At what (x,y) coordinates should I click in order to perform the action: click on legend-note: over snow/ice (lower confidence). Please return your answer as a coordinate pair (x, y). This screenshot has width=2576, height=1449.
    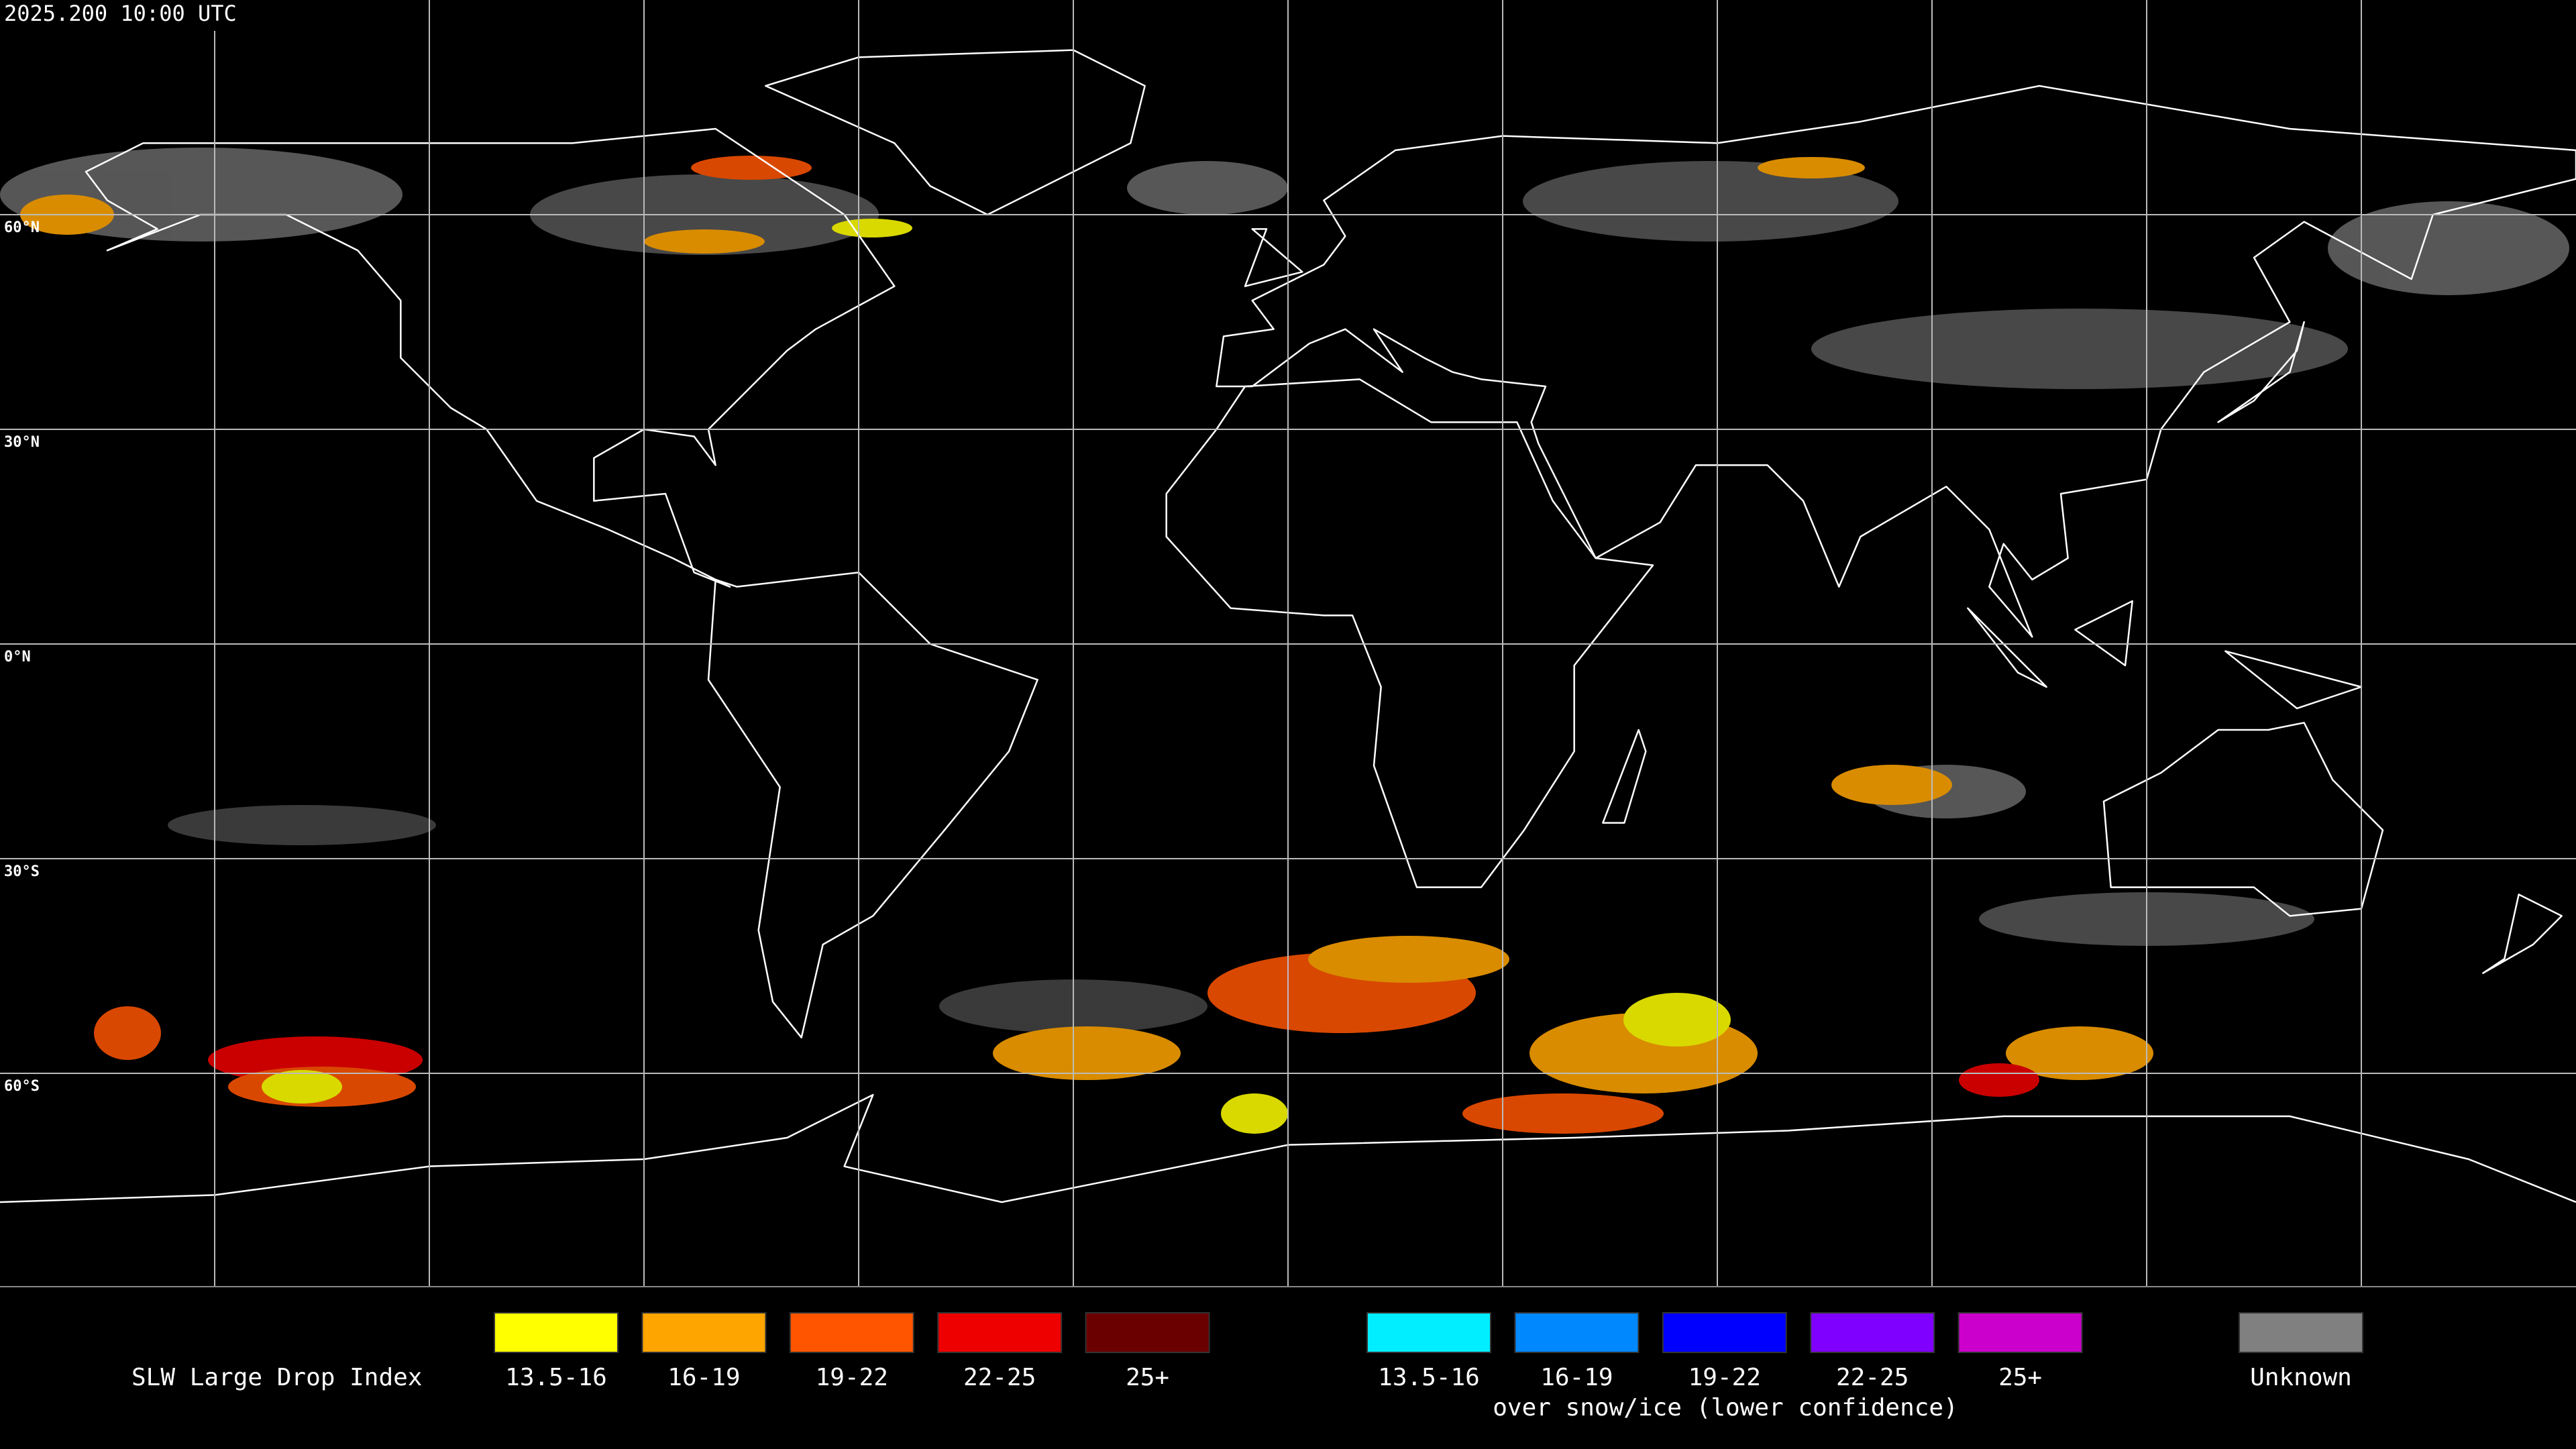
    Looking at the image, I should click on (1725, 1407).